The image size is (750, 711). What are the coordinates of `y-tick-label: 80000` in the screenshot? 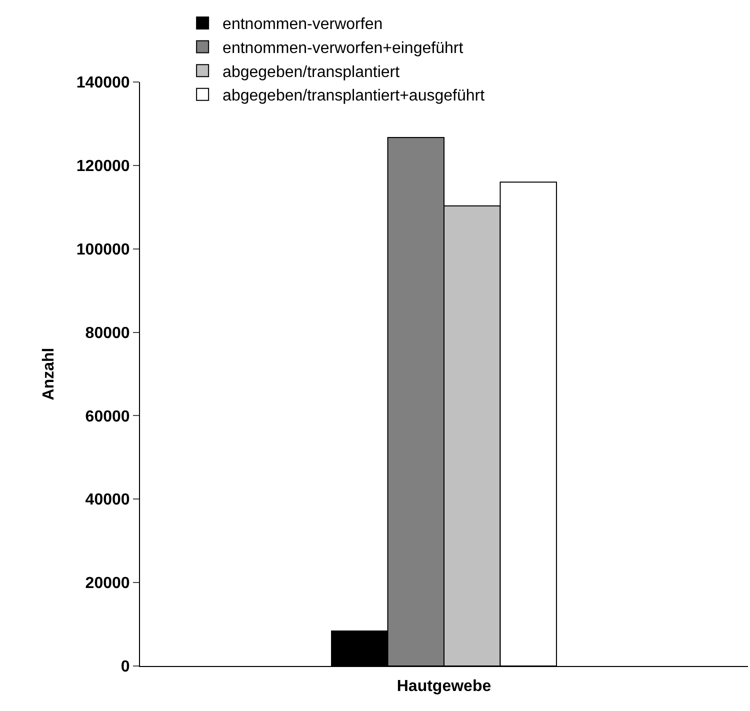 It's located at (107, 333).